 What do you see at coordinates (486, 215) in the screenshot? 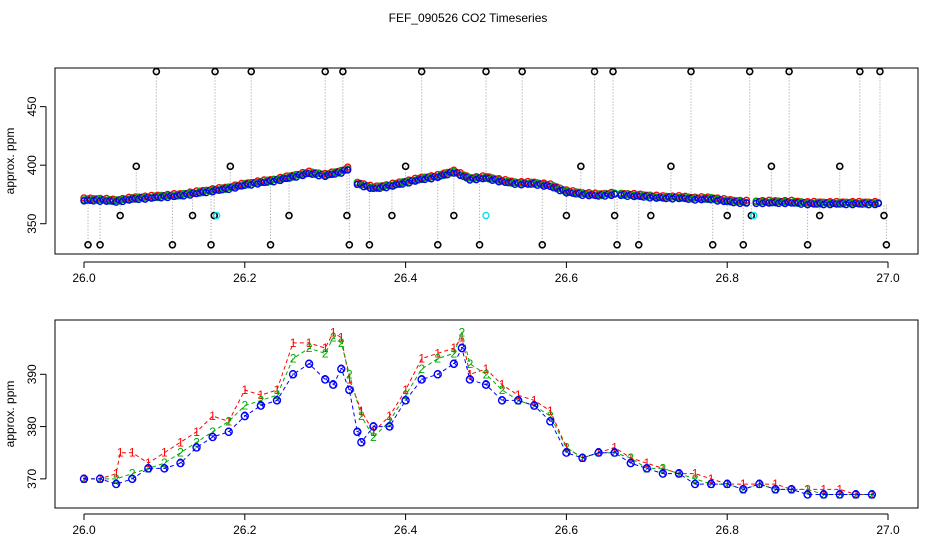
I see `cyan-point` at bounding box center [486, 215].